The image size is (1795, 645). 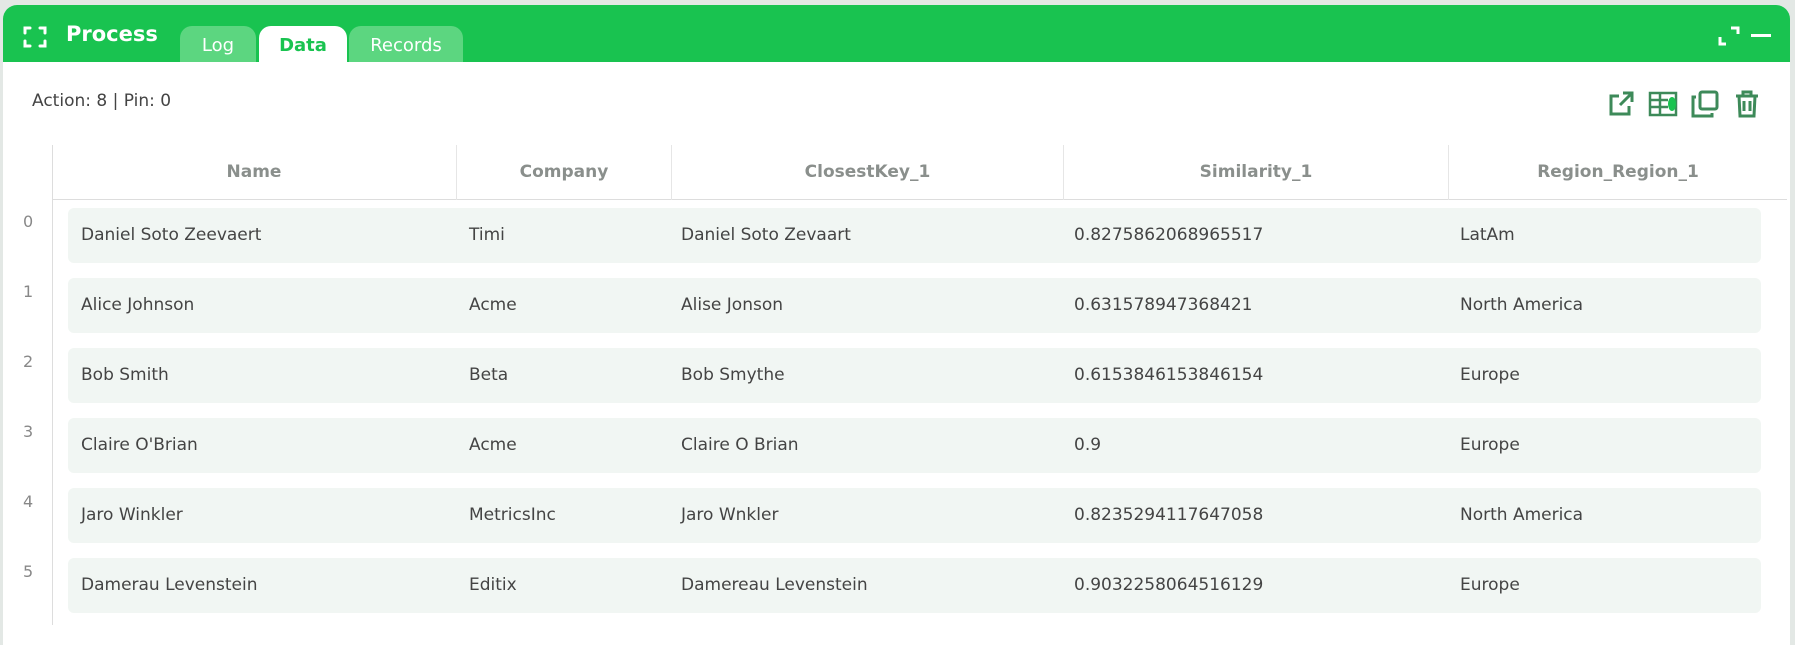 What do you see at coordinates (1088, 445) in the screenshot?
I see `table-cell-similarity-1: 0.9` at bounding box center [1088, 445].